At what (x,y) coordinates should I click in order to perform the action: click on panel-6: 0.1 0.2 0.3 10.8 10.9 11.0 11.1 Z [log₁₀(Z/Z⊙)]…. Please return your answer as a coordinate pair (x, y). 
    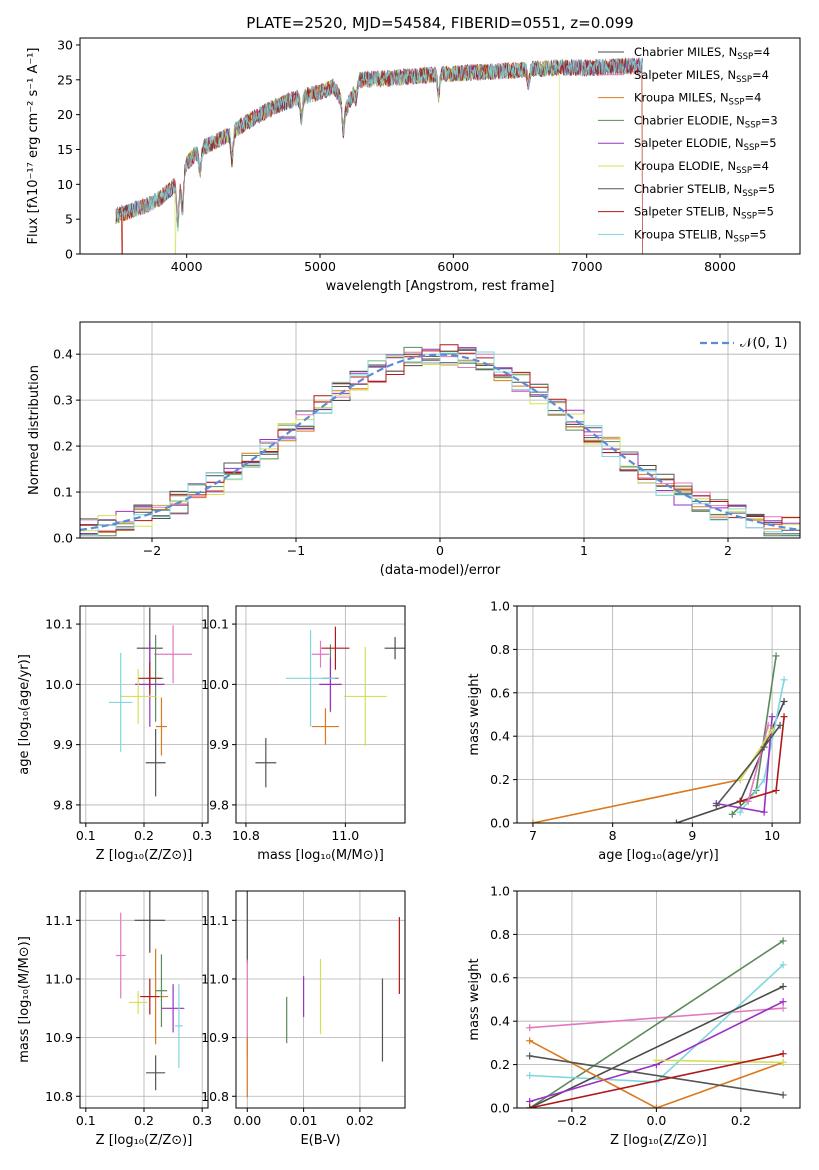
    Looking at the image, I should click on (114, 1019).